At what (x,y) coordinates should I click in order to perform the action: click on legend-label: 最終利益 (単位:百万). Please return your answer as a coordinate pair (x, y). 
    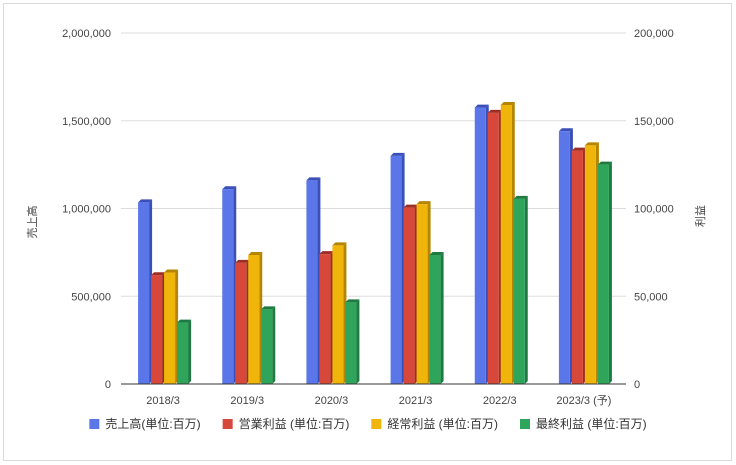
    Looking at the image, I should click on (591, 423).